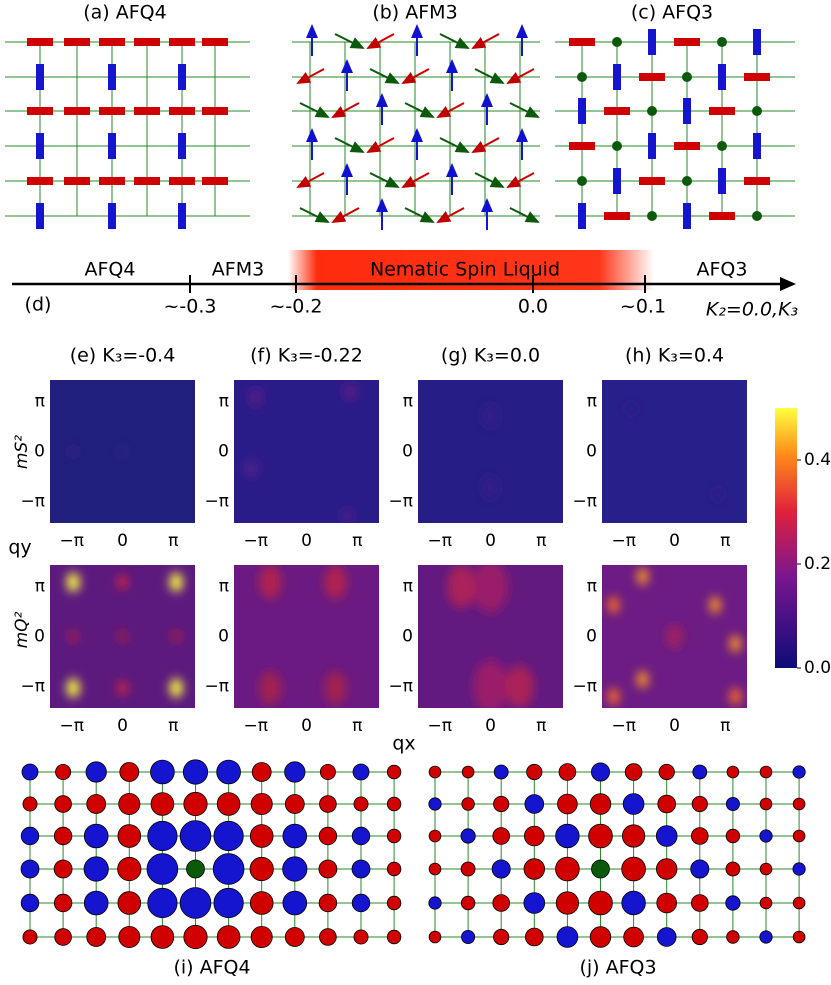 This screenshot has height=985, width=831. I want to click on colorbar-tick-label: 0.4, so click(817, 460).